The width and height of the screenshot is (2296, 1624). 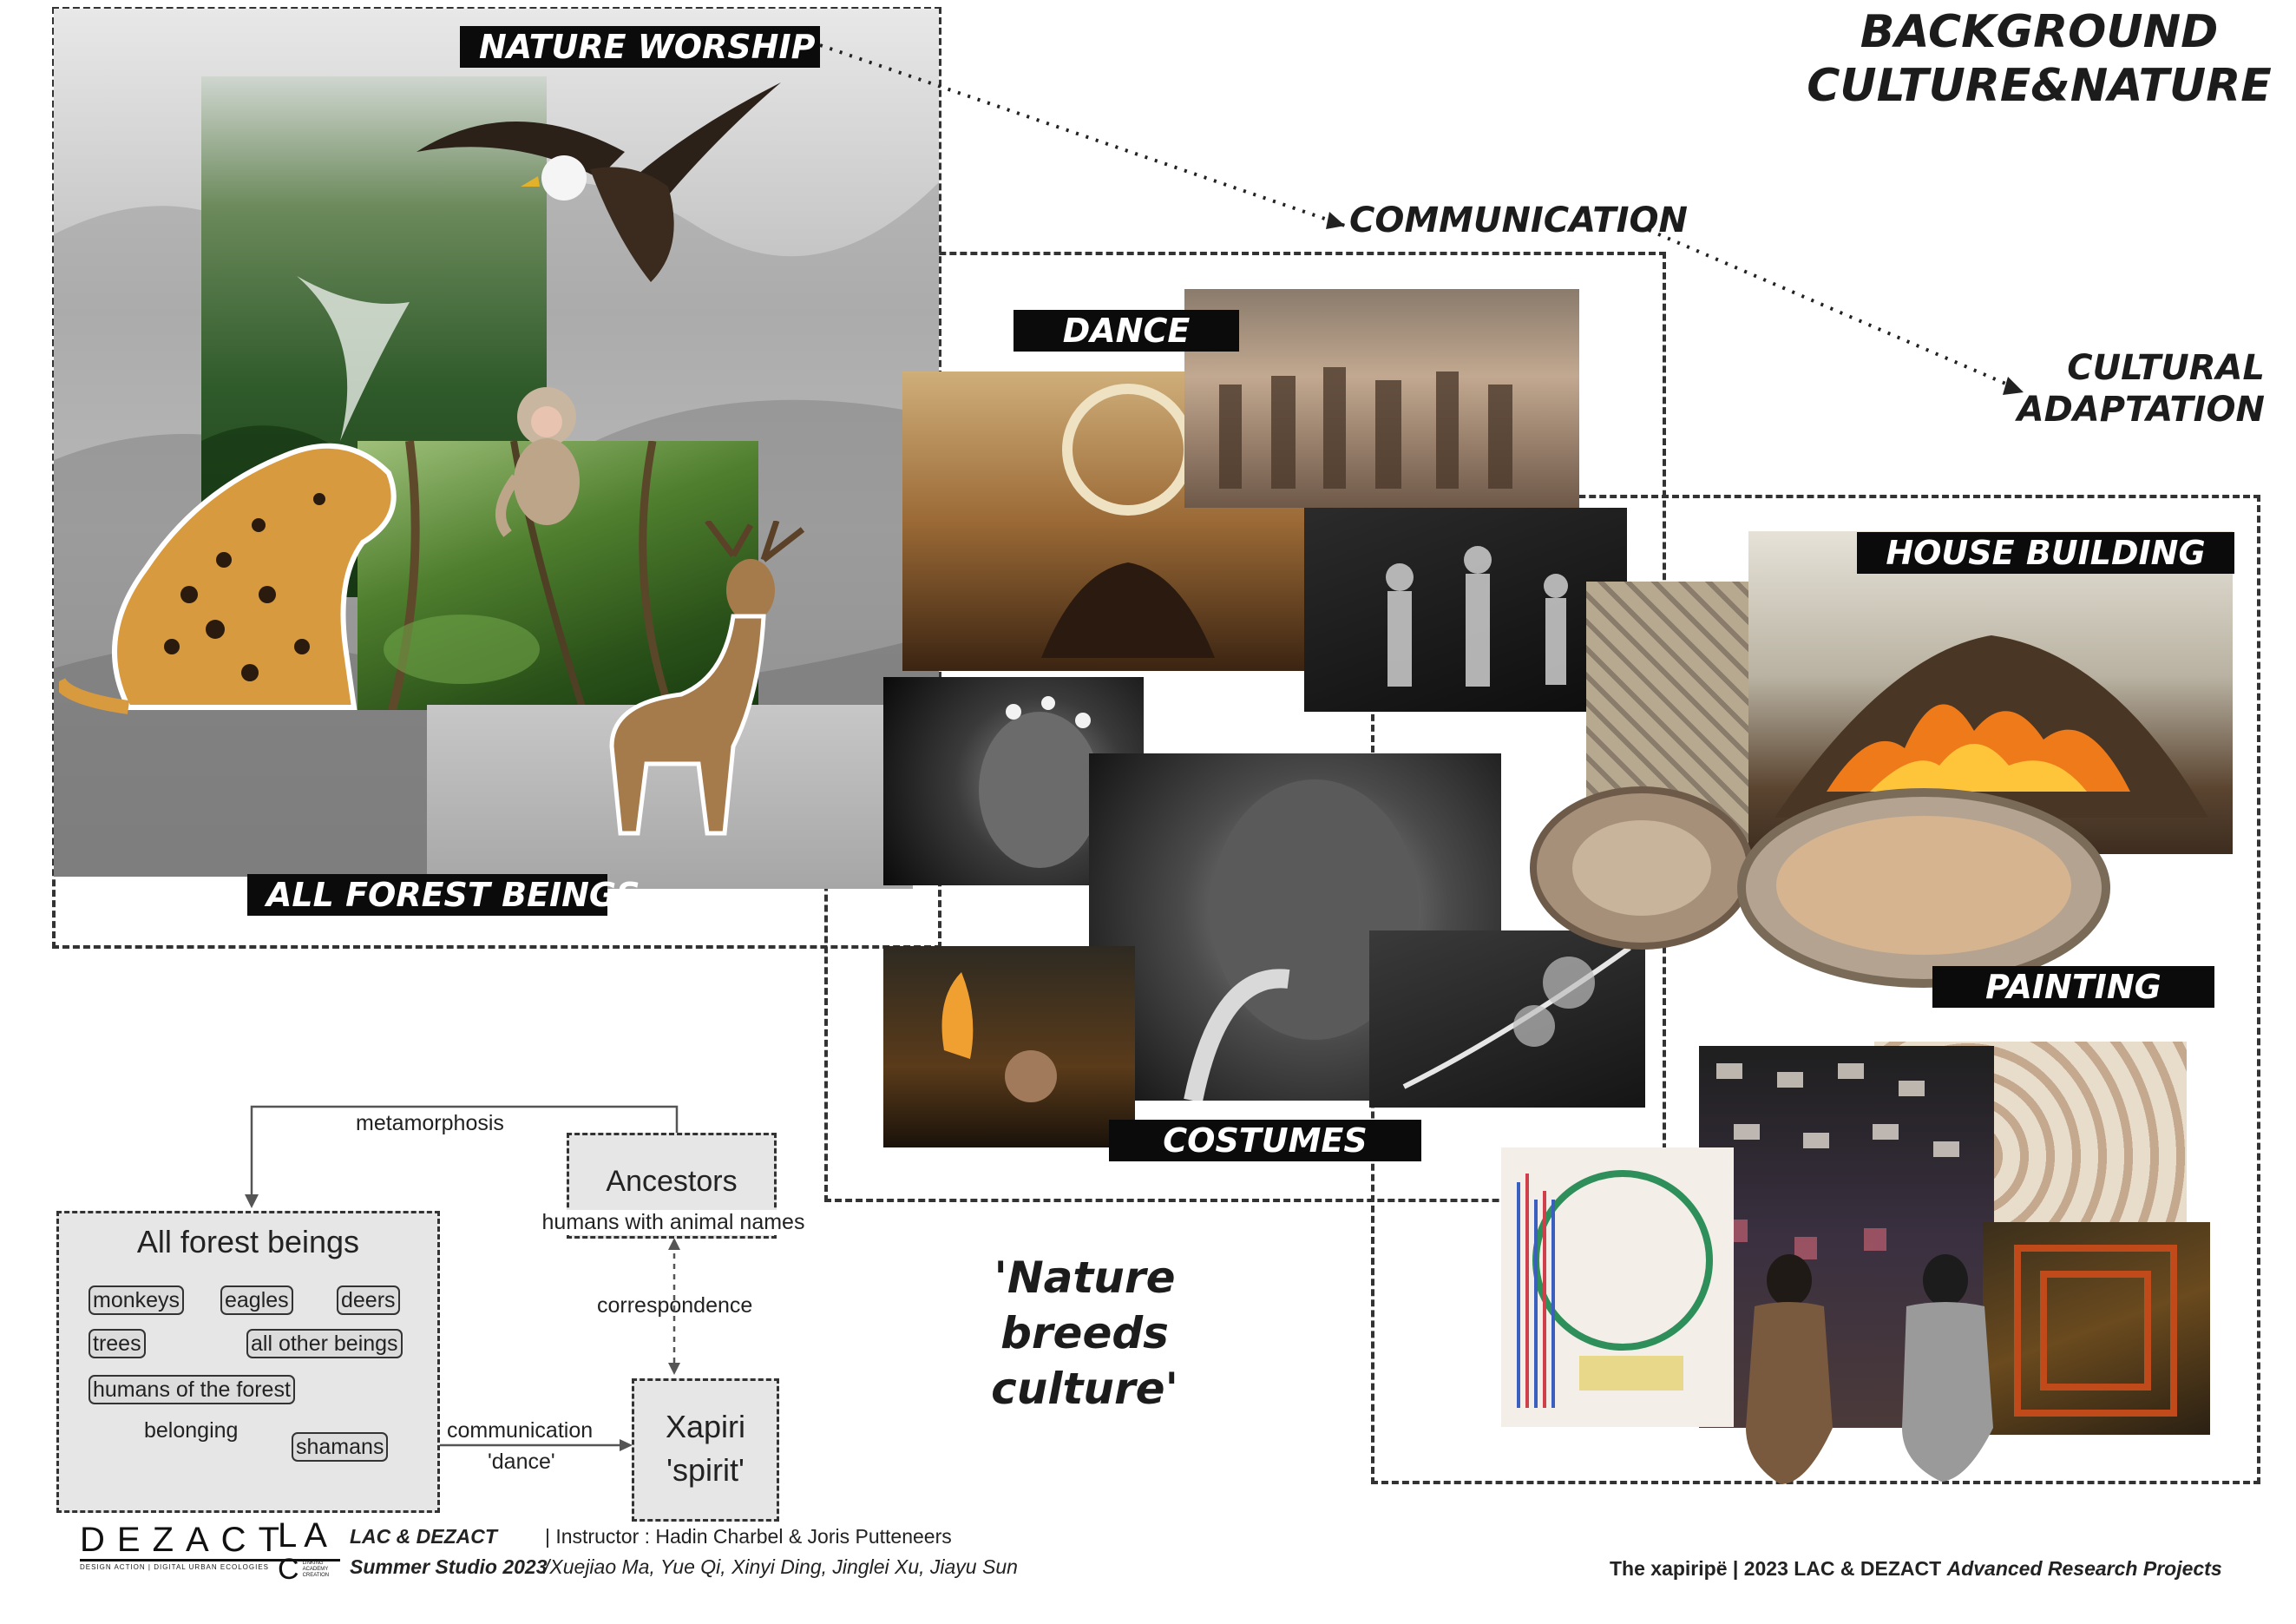 I want to click on fire-roof-image, so click(x=1991, y=726).